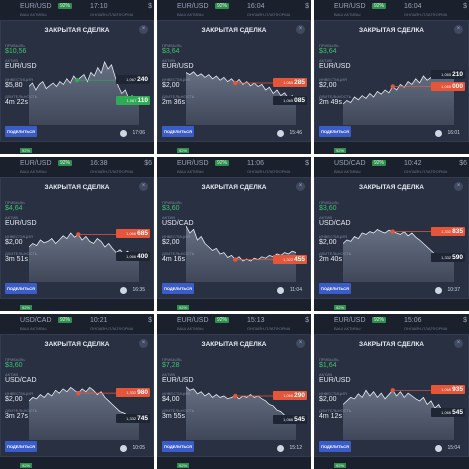 The image size is (469, 469). I want to click on duration-value: 2m 49s, so click(330, 102).